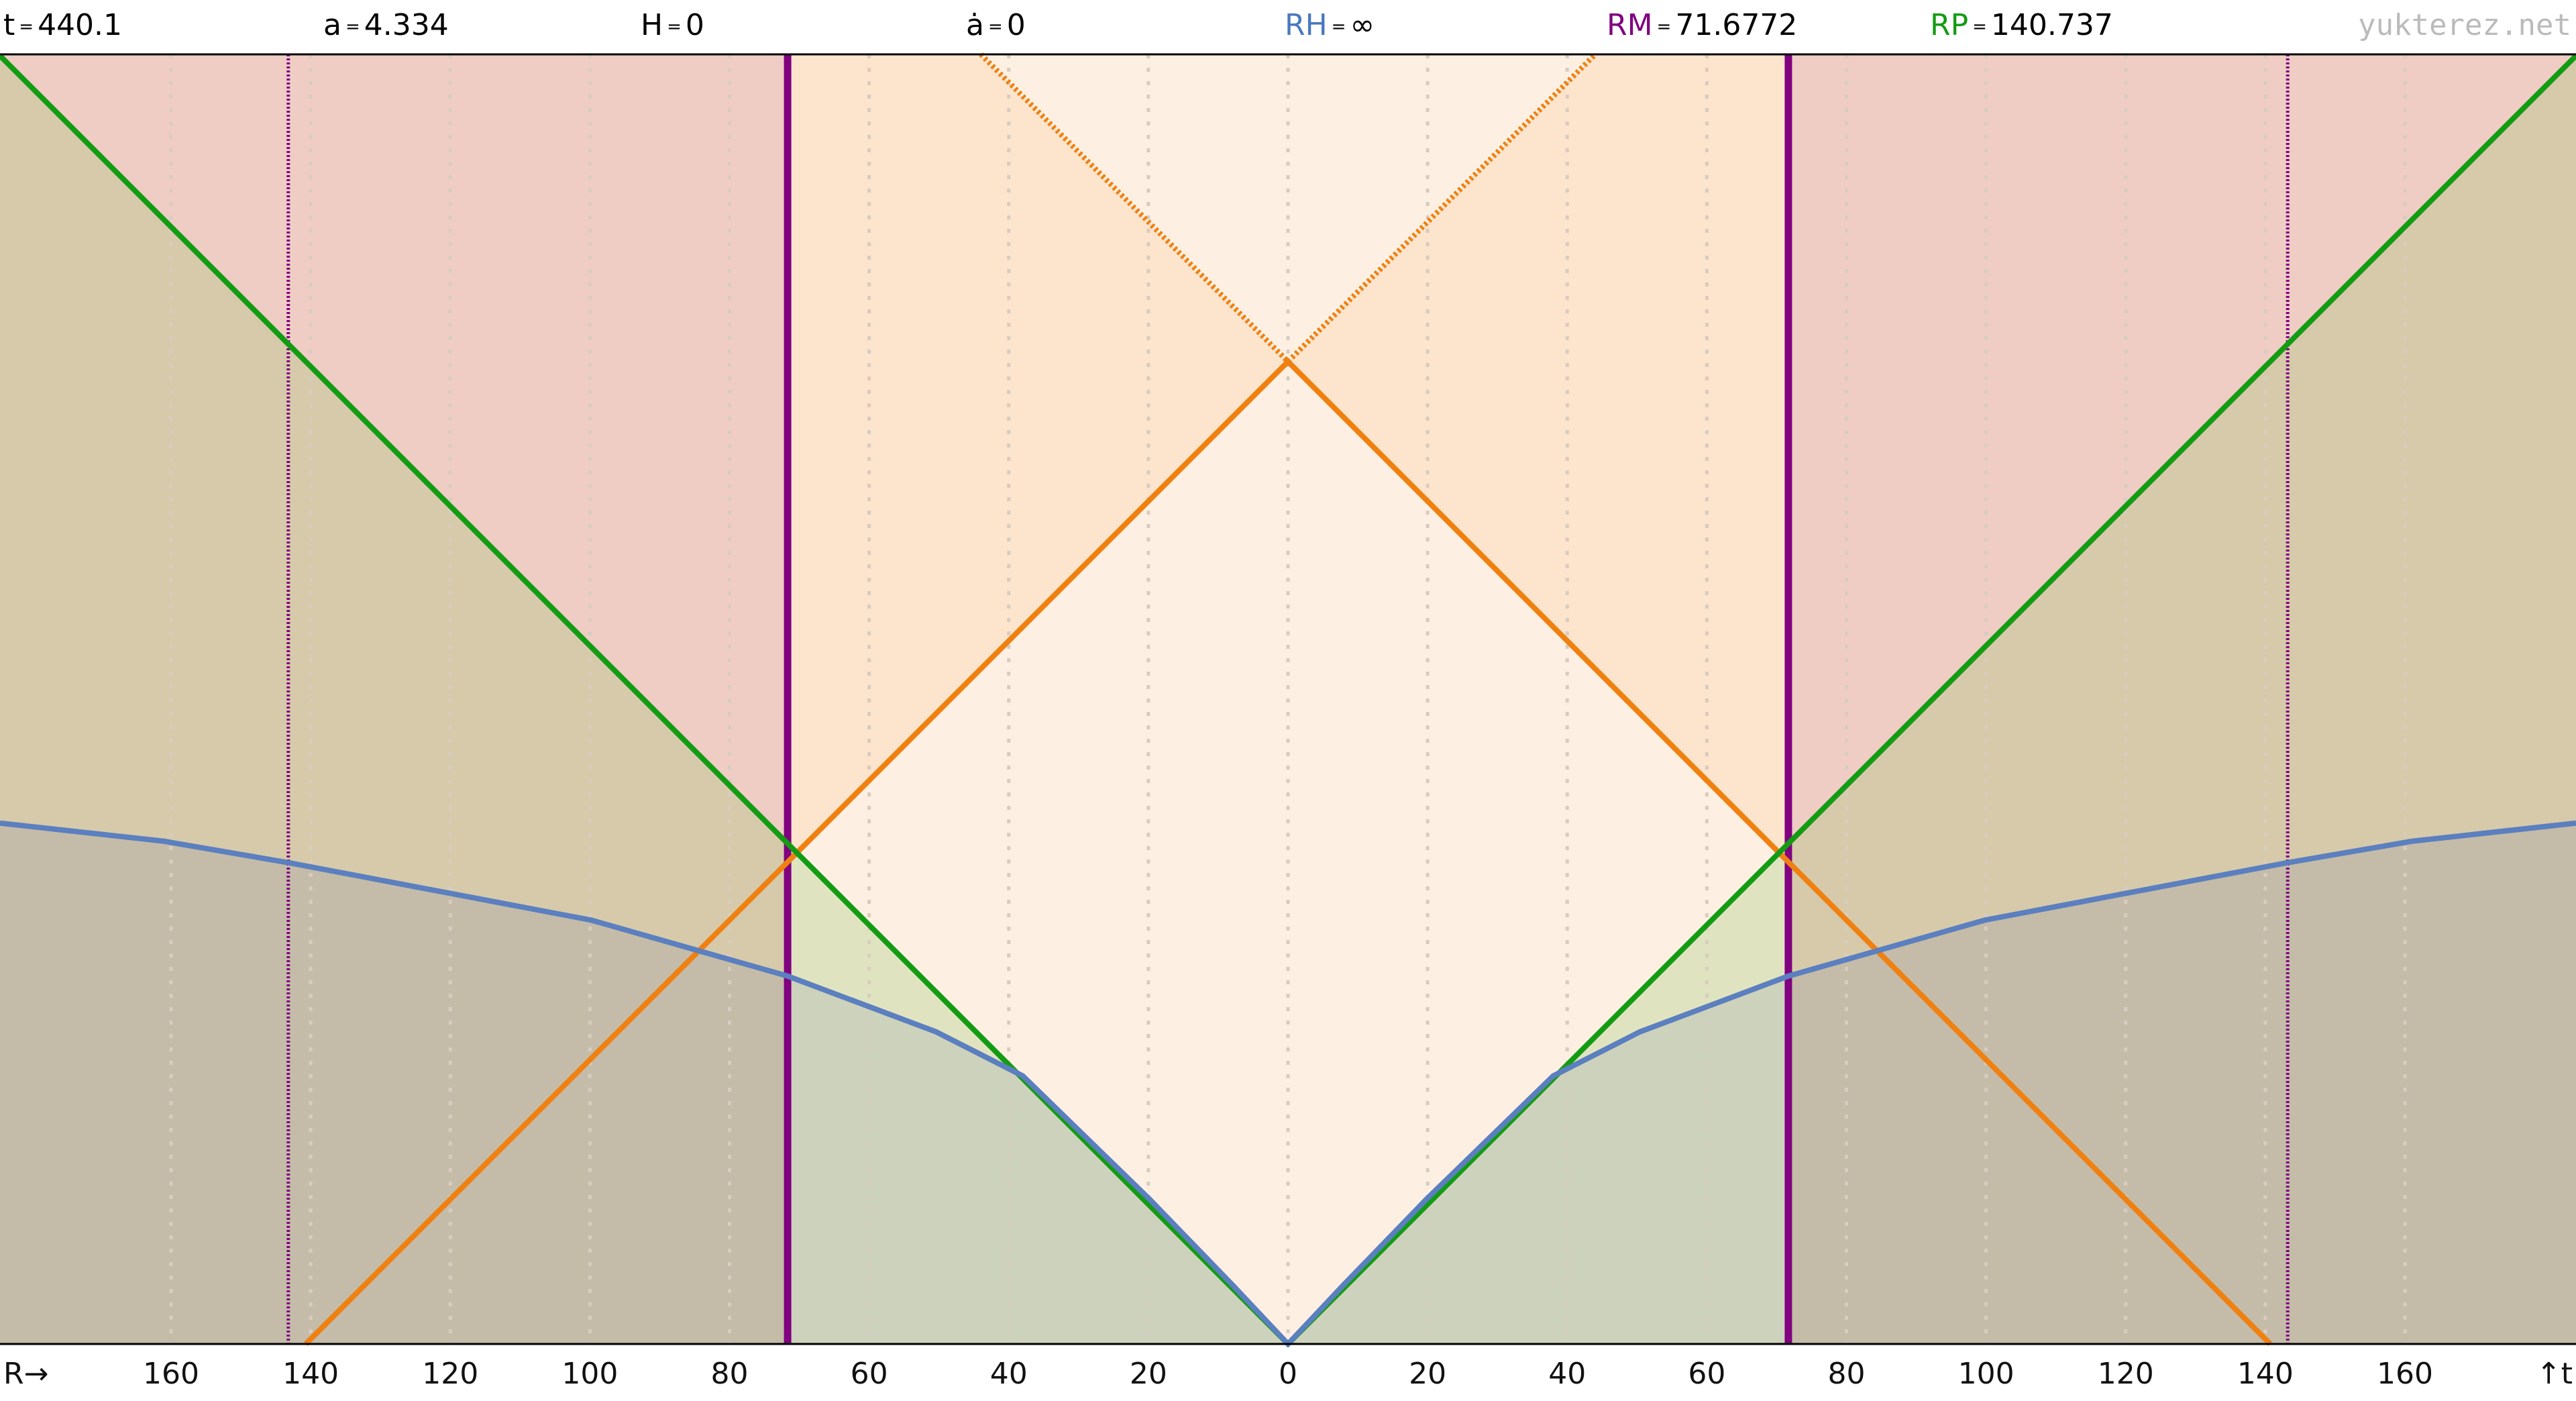 The height and width of the screenshot is (1401, 2576). What do you see at coordinates (80, 25) in the screenshot?
I see `header-value: 440.1` at bounding box center [80, 25].